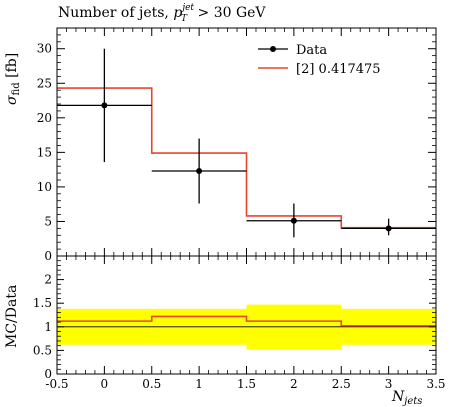  I want to click on main-ylabel-symbol: σ, so click(12, 100).